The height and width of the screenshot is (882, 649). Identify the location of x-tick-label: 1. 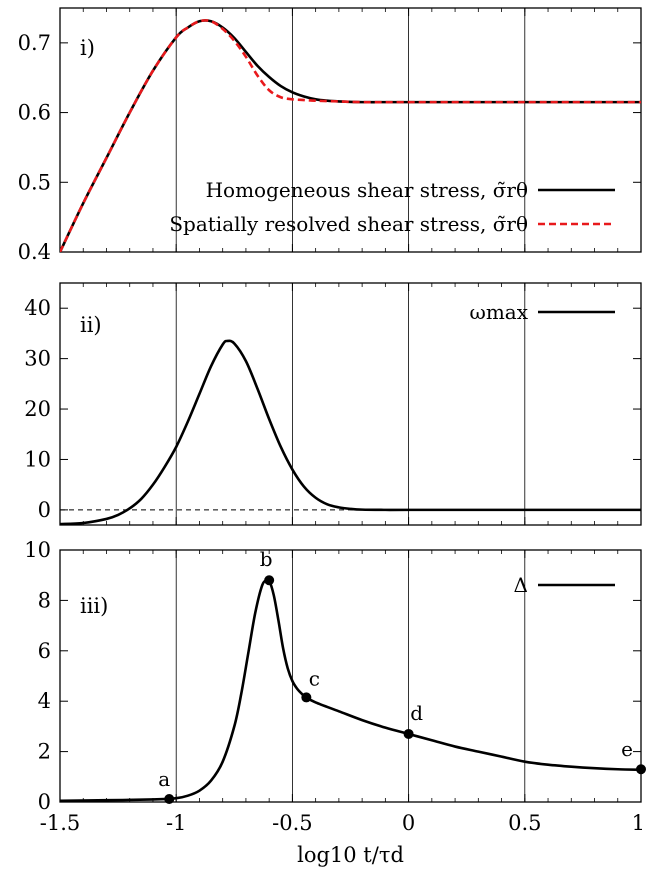
(638, 823).